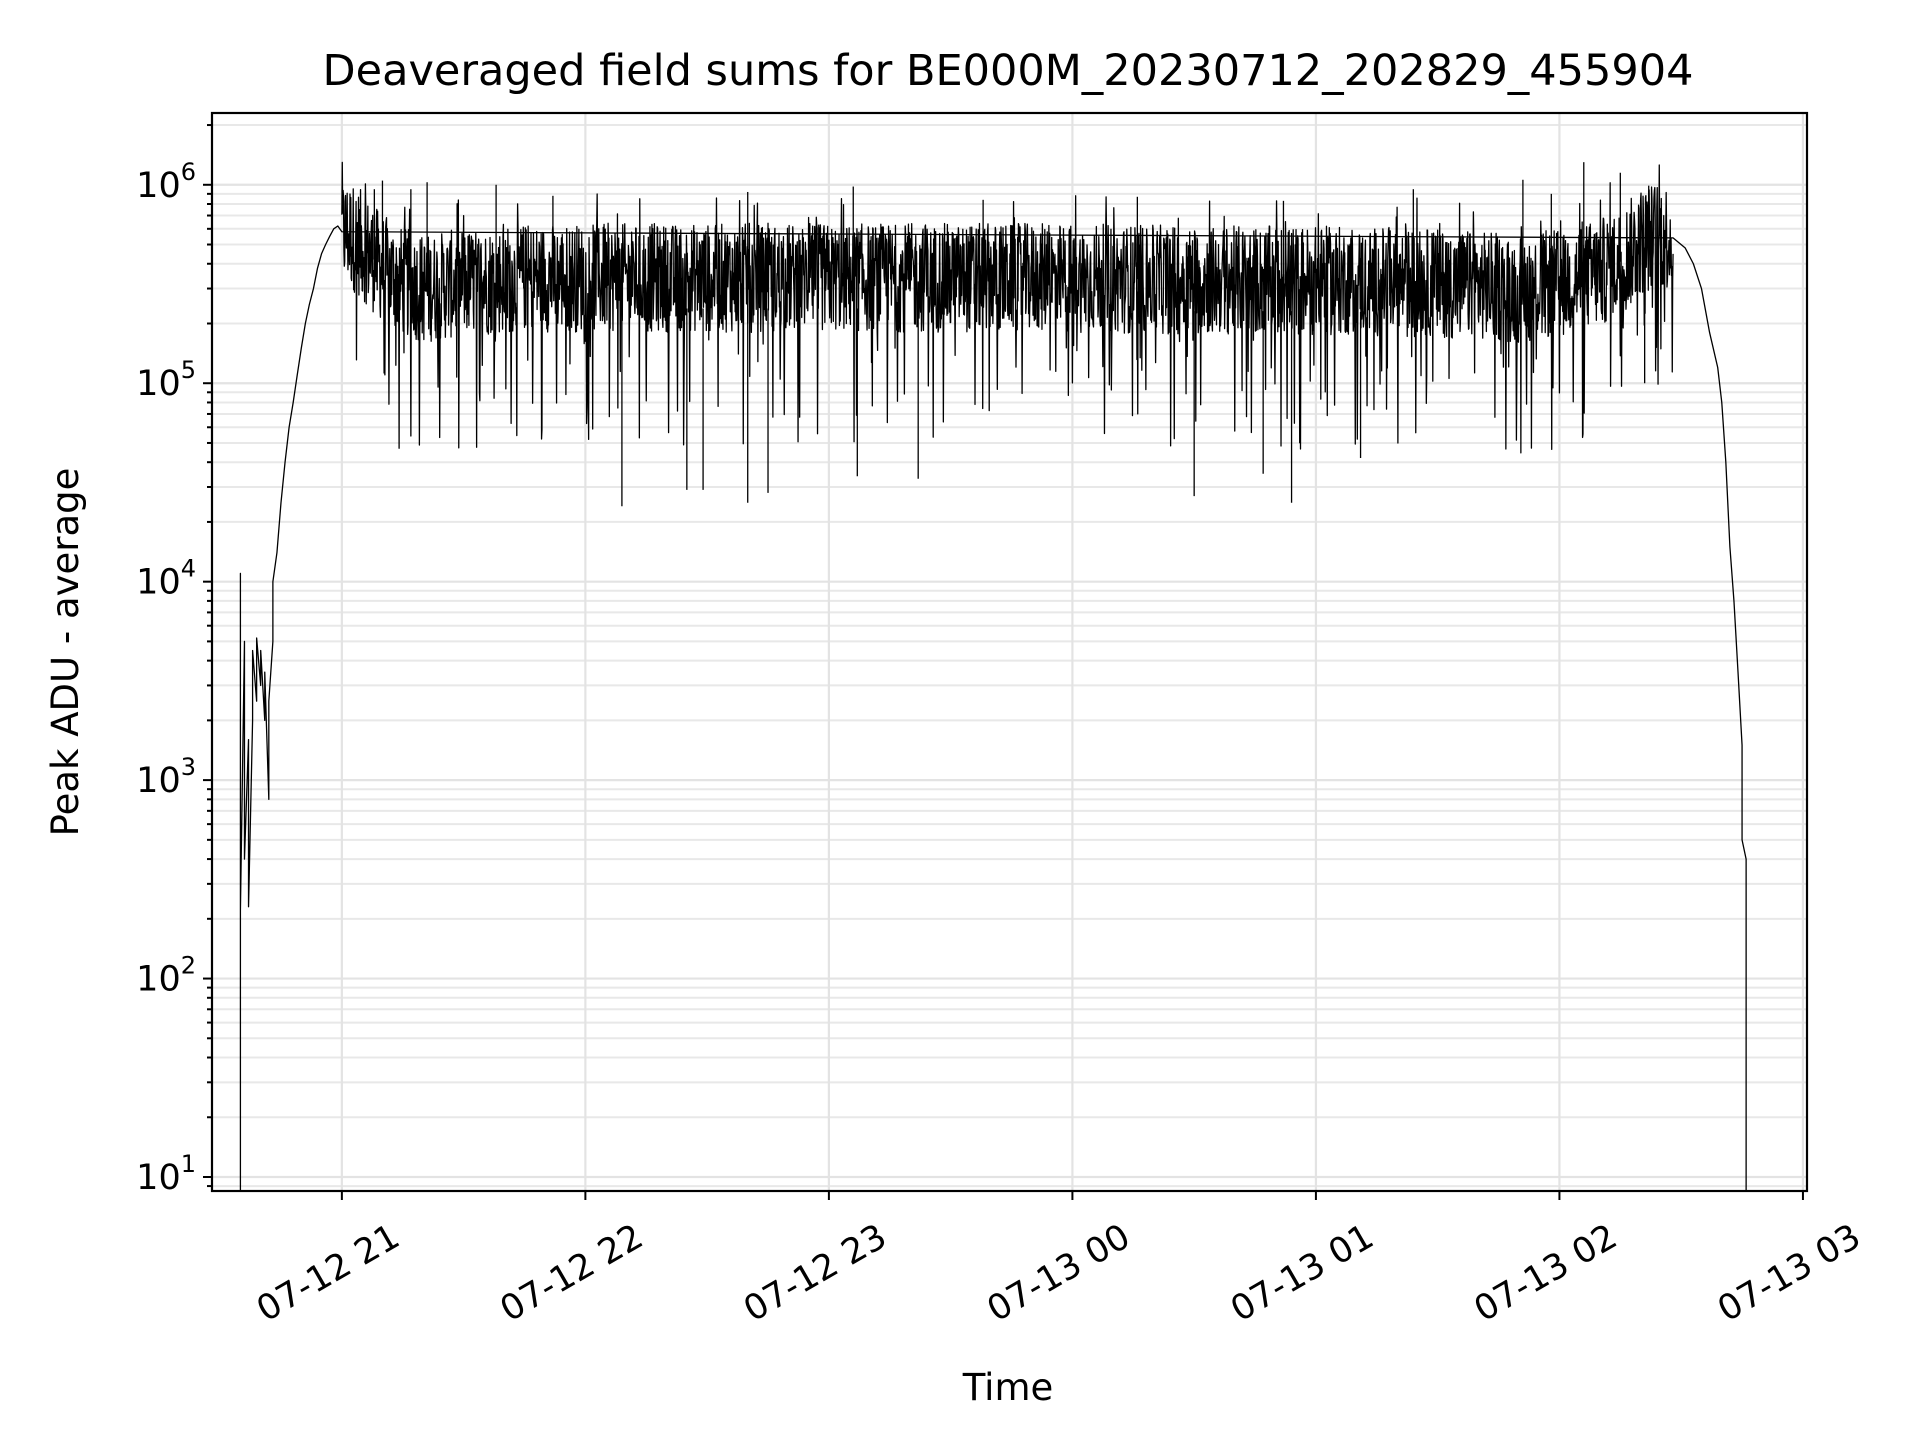  What do you see at coordinates (166, 976) in the screenshot?
I see `y-tick-label: 10²` at bounding box center [166, 976].